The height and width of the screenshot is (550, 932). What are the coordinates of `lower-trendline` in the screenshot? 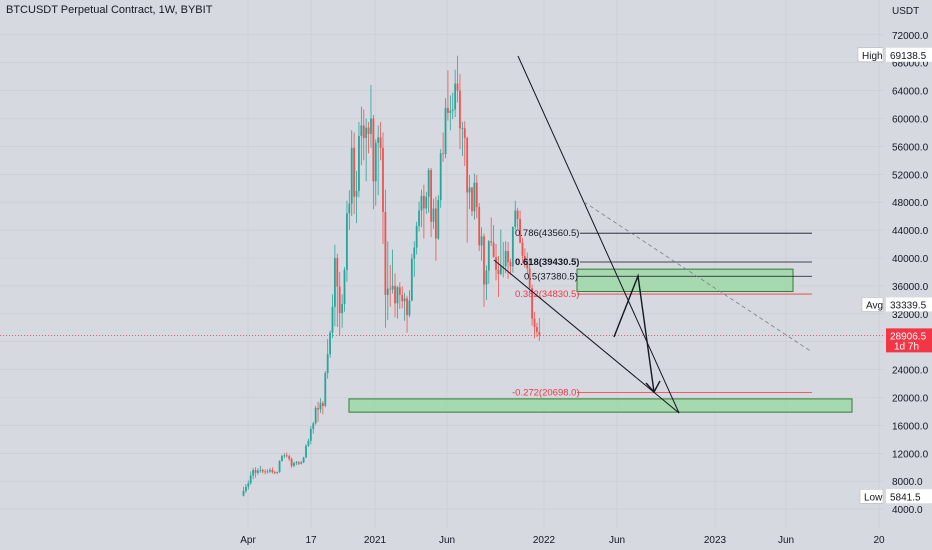 It's located at (586, 336).